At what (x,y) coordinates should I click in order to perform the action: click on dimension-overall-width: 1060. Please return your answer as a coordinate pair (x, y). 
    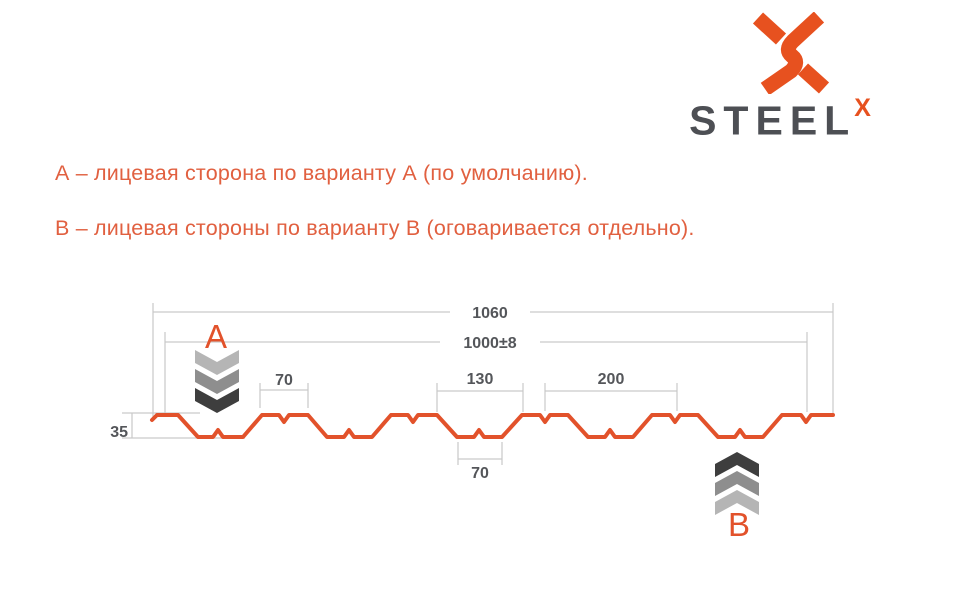
    Looking at the image, I should click on (493, 360).